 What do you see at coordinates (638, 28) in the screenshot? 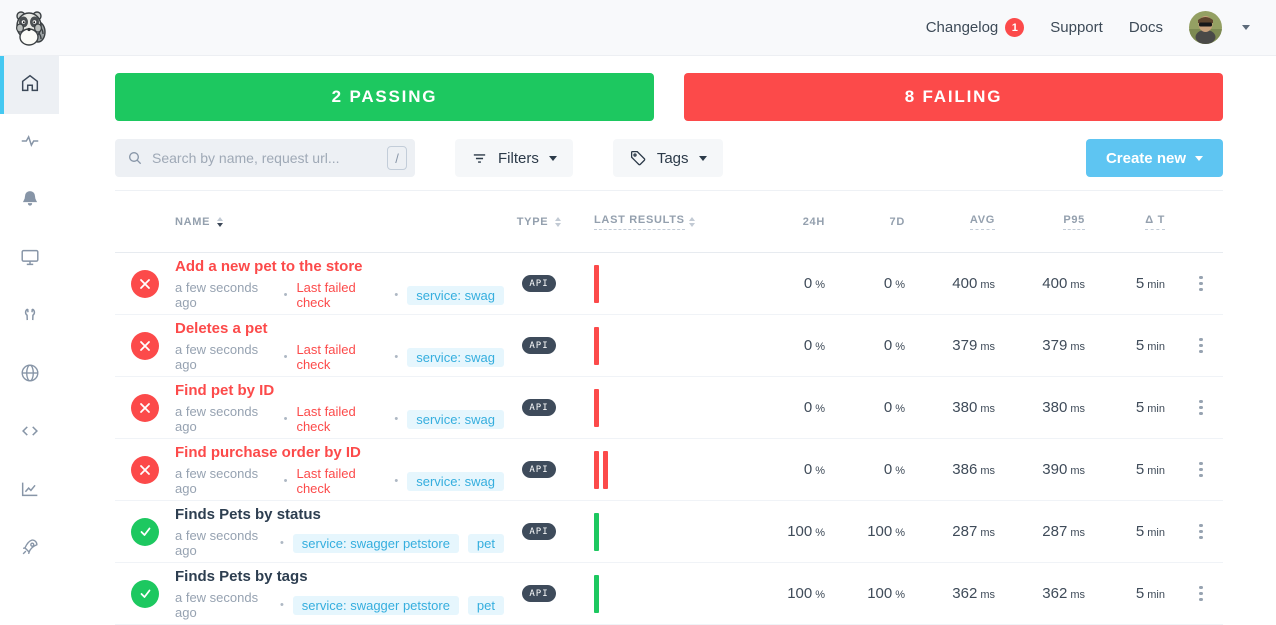
I see `topbar: Changelog 1 Support Docs` at bounding box center [638, 28].